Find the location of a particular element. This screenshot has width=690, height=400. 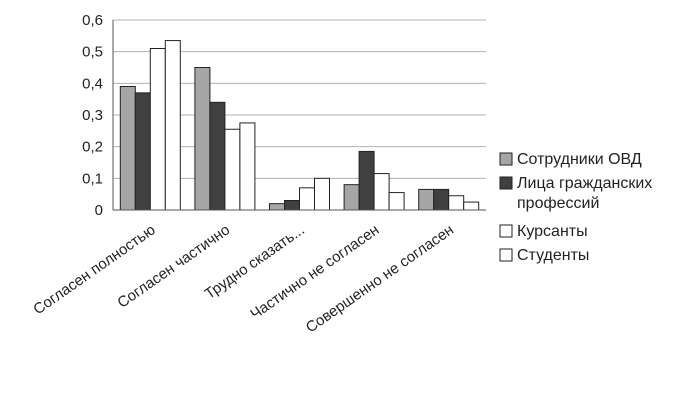

legend-entry: Лица гражданских is located at coordinates (584, 183).